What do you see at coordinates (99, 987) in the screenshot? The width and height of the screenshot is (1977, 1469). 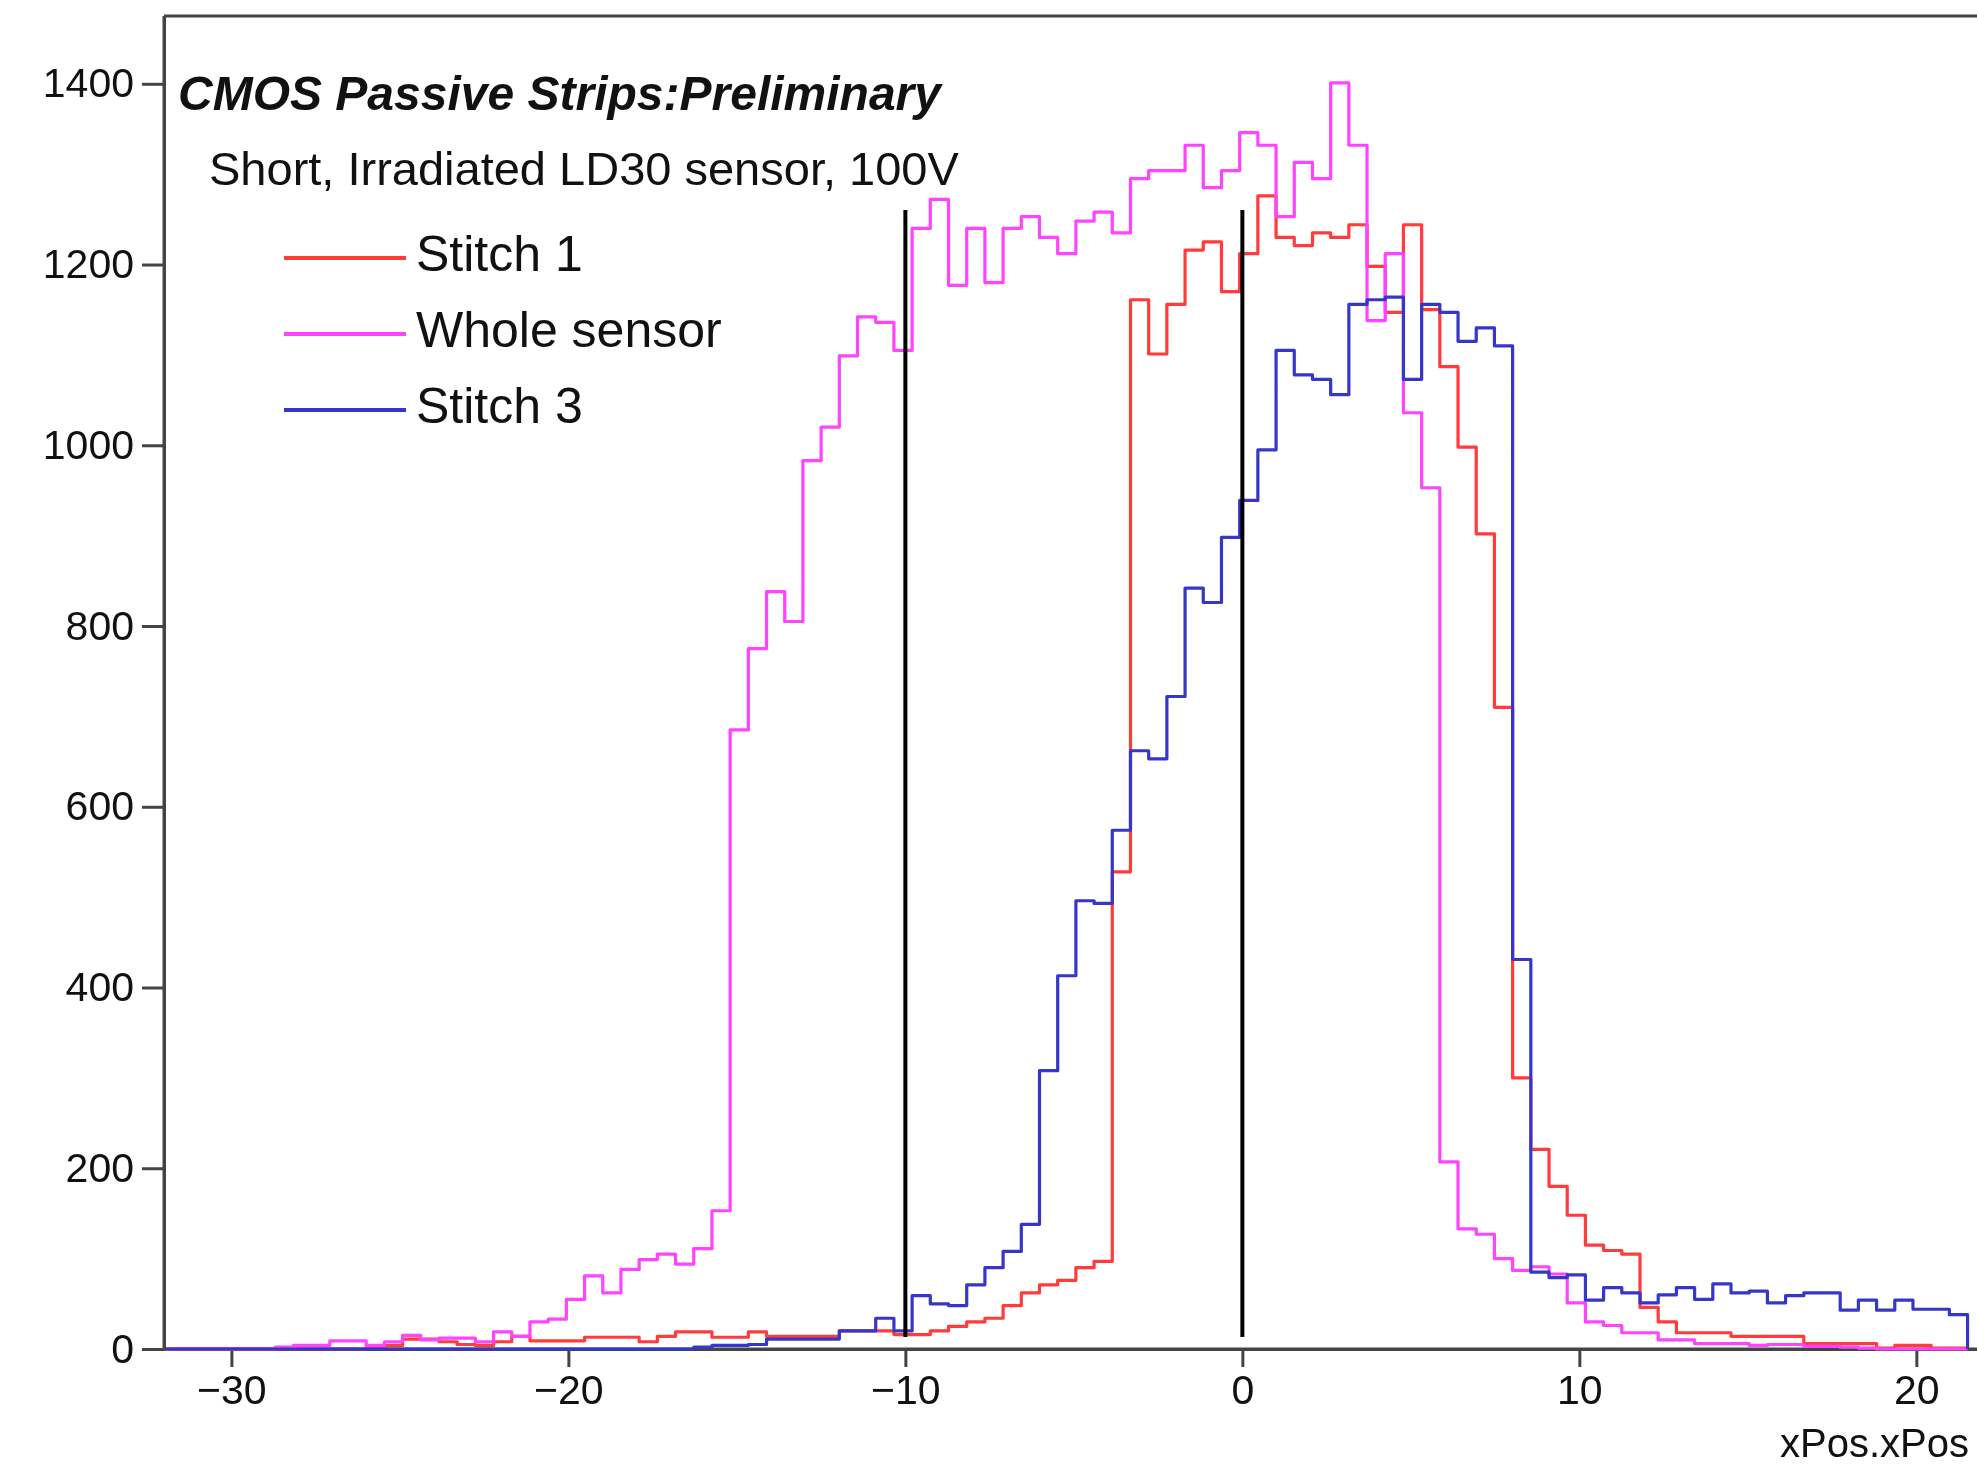 I see `y-tick-label: 400` at bounding box center [99, 987].